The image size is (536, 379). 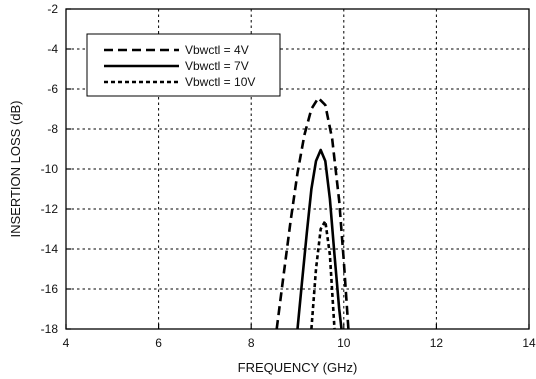 What do you see at coordinates (52, 9) in the screenshot?
I see `y-tick-label: -2` at bounding box center [52, 9].